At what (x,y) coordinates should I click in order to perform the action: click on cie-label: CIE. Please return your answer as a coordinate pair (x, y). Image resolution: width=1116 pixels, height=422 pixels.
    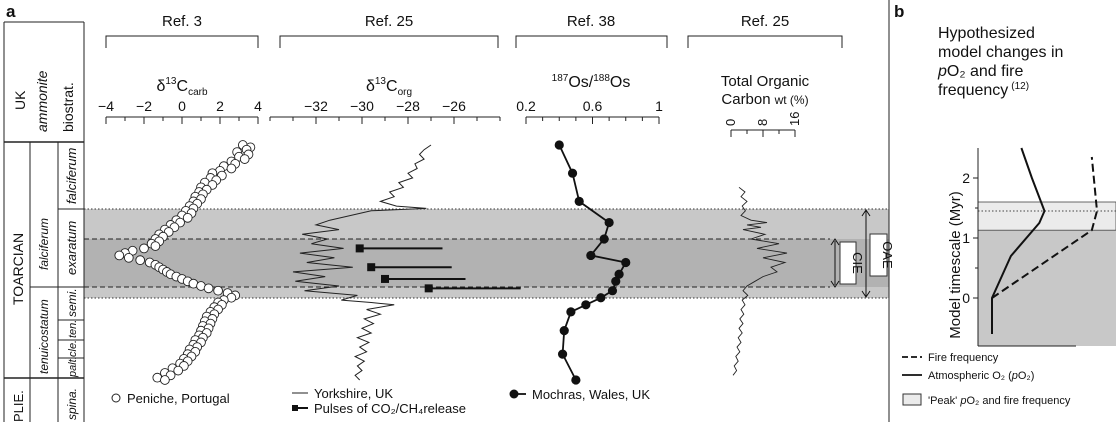
    Looking at the image, I should click on (857, 263).